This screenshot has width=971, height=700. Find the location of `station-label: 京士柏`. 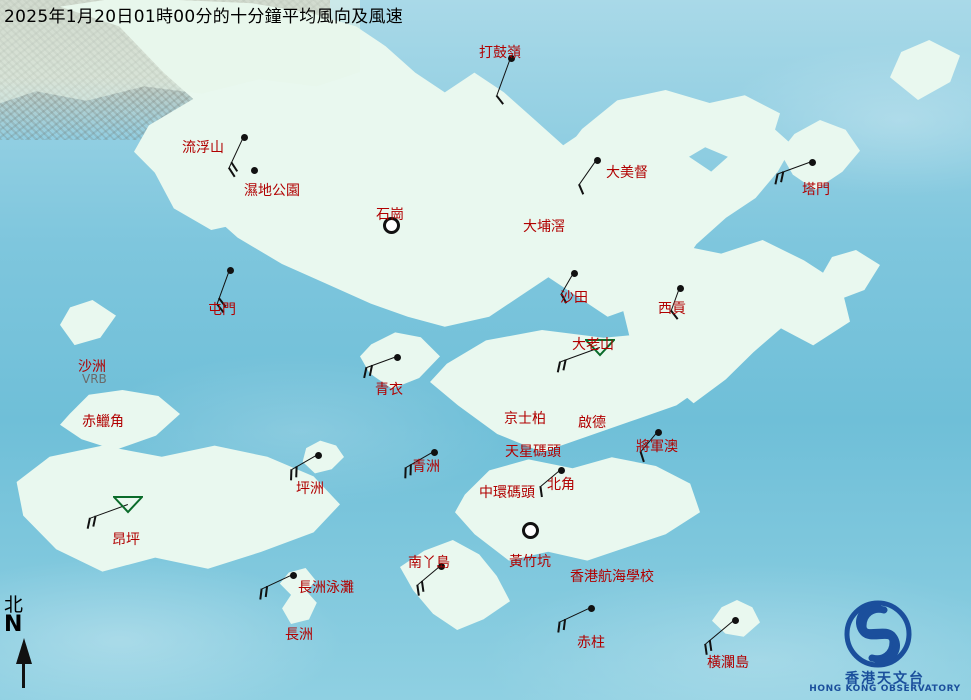

station-label: 京士柏 is located at coordinates (525, 419).